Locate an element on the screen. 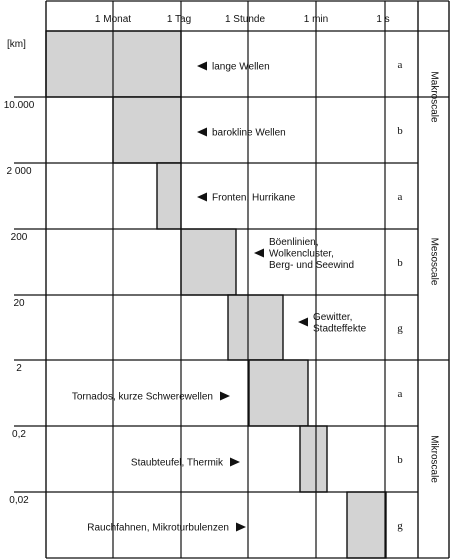  phenomenon-5: Tornados, kurze Schwerewellen is located at coordinates (142, 397).